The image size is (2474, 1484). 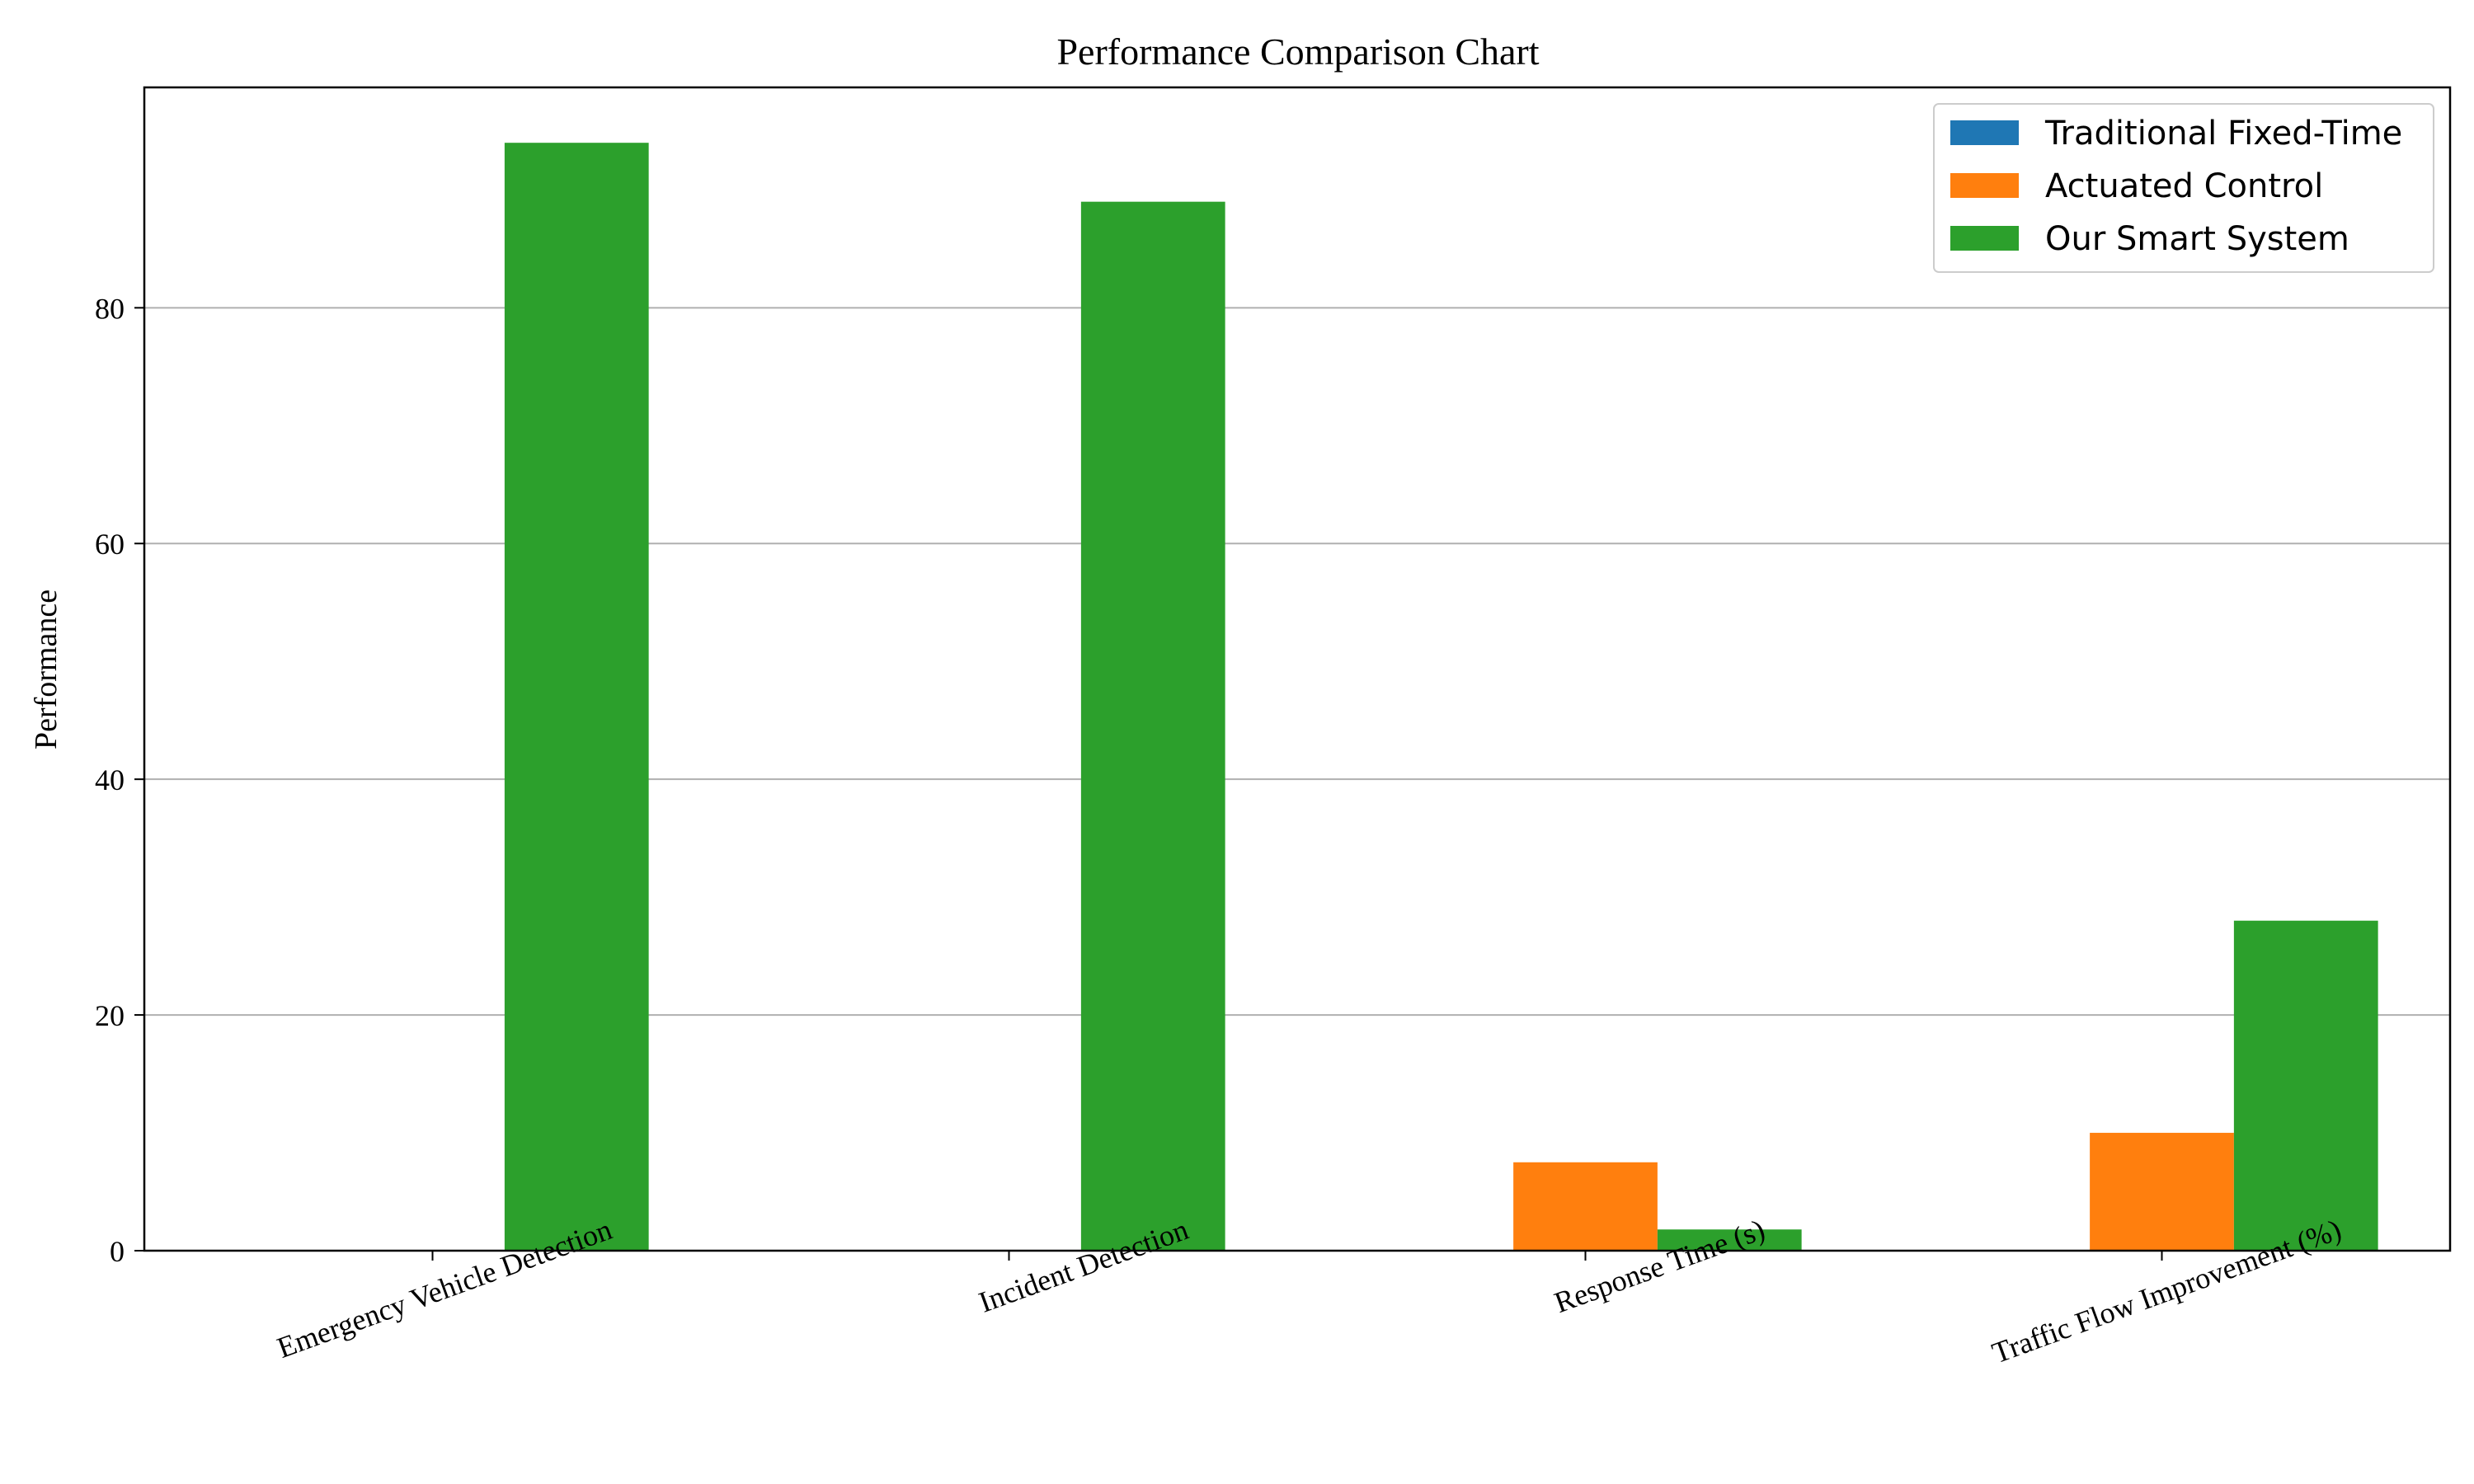 What do you see at coordinates (110, 544) in the screenshot?
I see `y-tick-label: 60` at bounding box center [110, 544].